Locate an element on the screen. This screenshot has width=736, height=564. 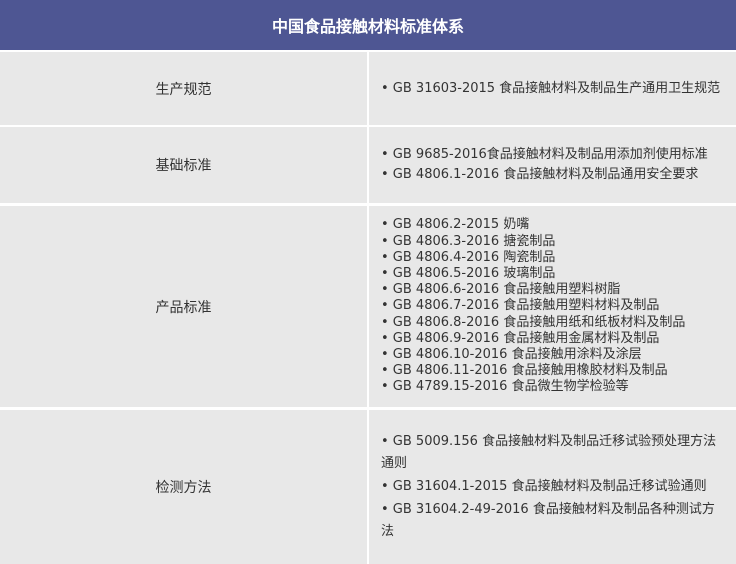
standard-item: • GB 4806.2-2015 奶嘴 is located at coordinates (455, 225).